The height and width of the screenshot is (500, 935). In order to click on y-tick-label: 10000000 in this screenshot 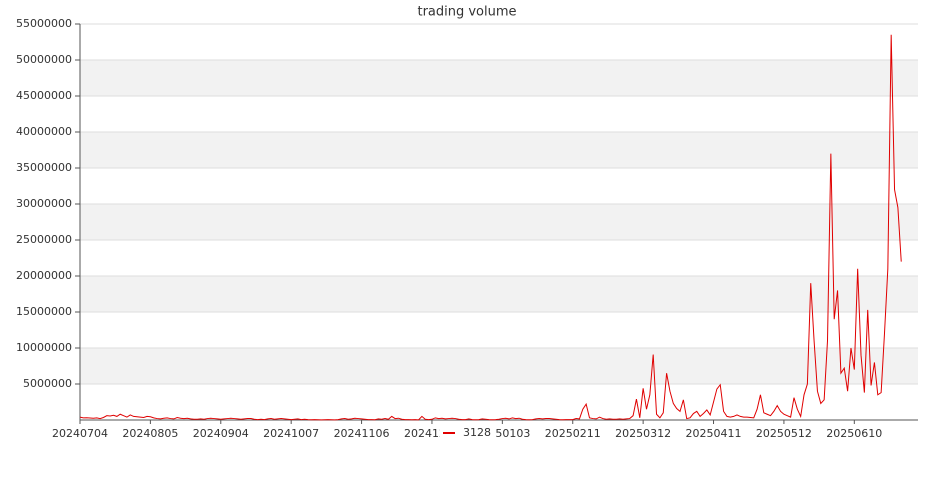, I will do `click(44, 347)`.